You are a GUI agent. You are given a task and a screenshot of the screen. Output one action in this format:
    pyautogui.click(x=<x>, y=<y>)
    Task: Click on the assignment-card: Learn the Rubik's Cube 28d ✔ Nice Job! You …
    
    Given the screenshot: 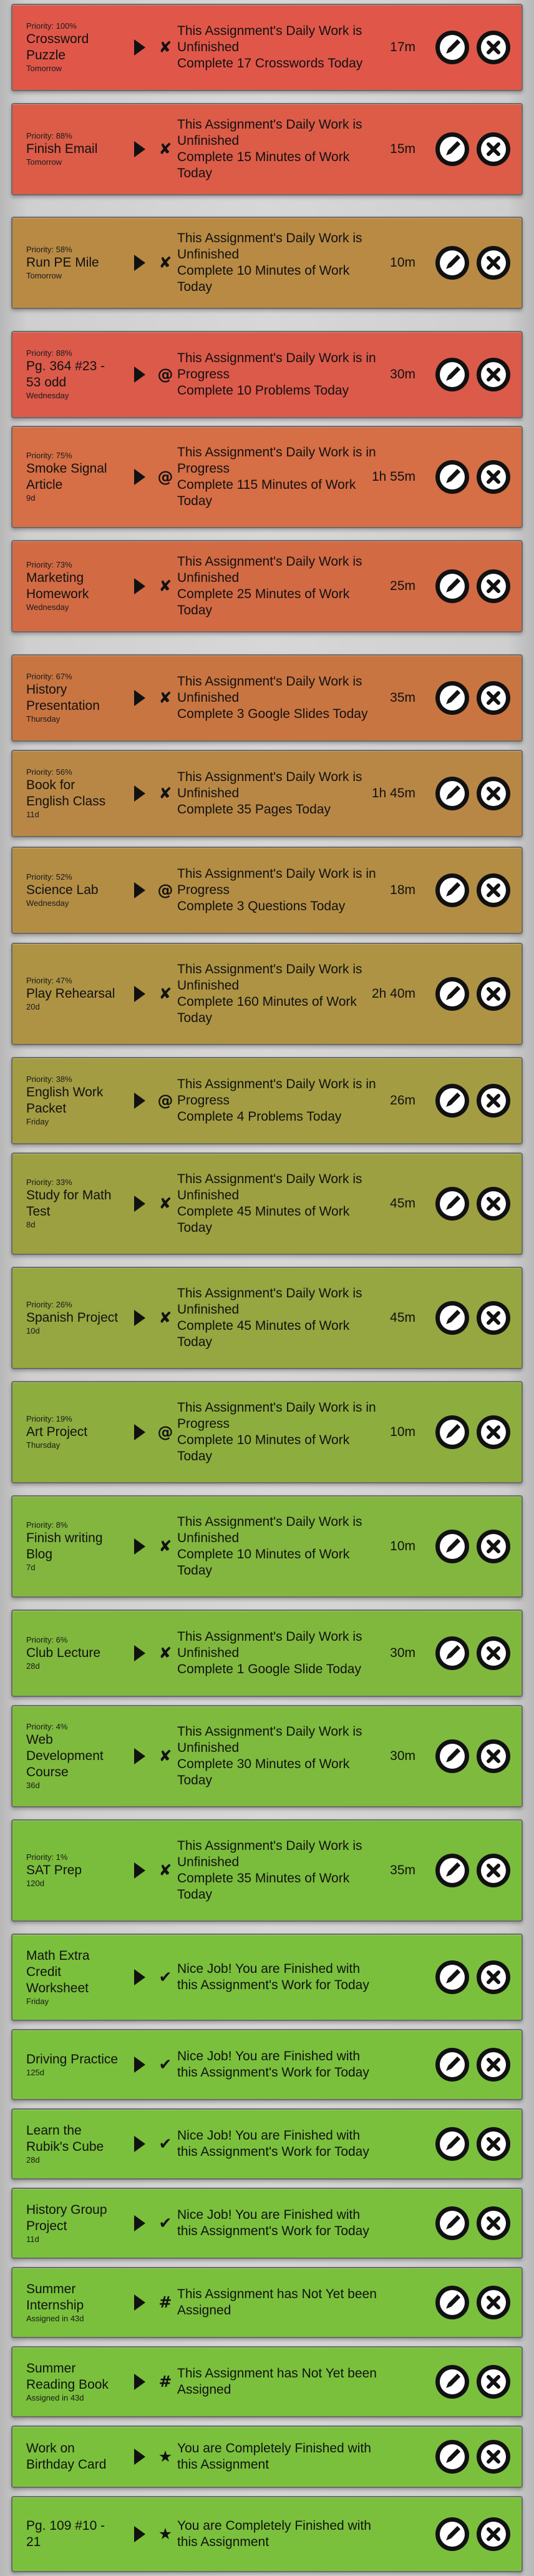 What is the action you would take?
    pyautogui.click(x=267, y=2144)
    